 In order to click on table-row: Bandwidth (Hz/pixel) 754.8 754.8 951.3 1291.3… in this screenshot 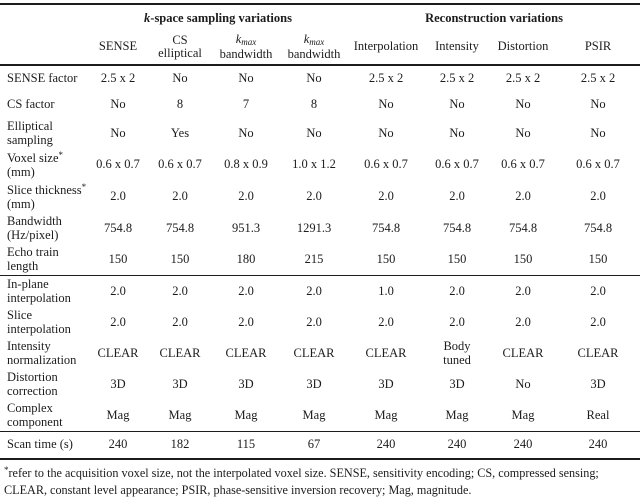, I will do `click(320, 228)`.